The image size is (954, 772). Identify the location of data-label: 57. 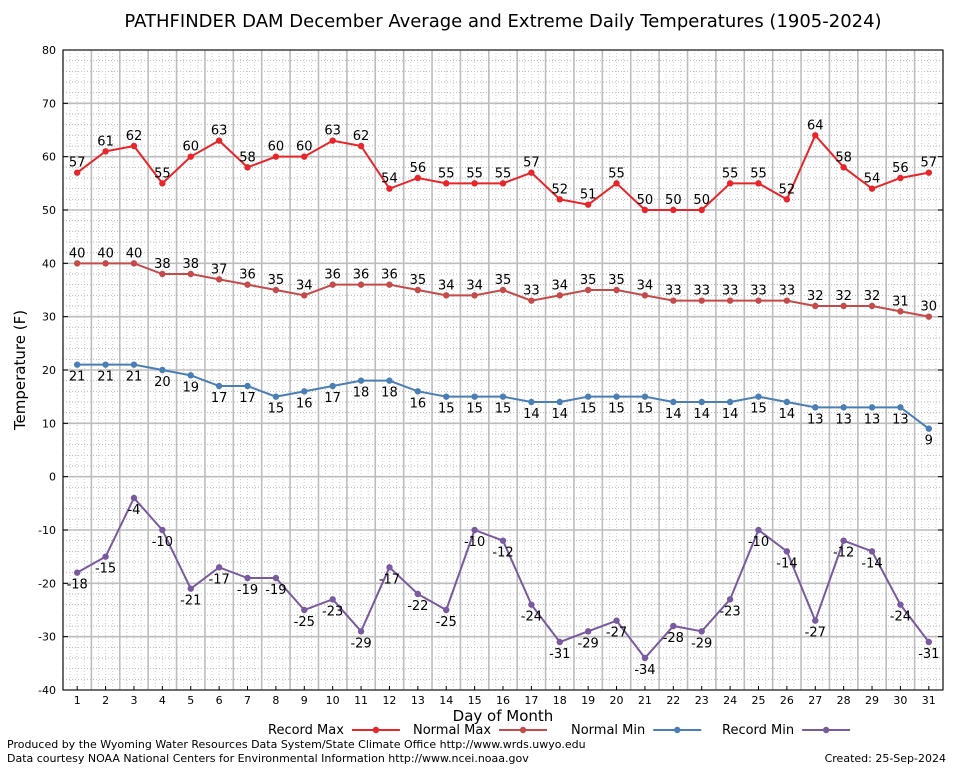
(77, 163).